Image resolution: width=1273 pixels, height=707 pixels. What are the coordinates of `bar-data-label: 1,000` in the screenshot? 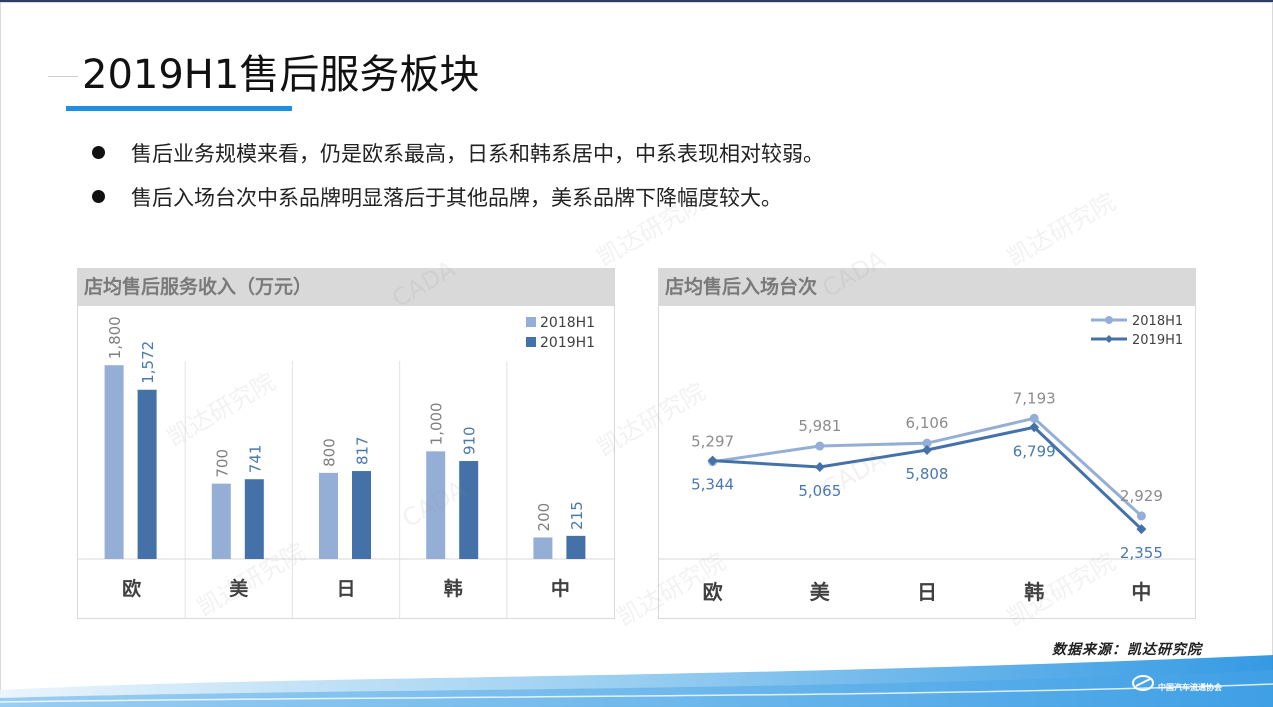 It's located at (437, 423).